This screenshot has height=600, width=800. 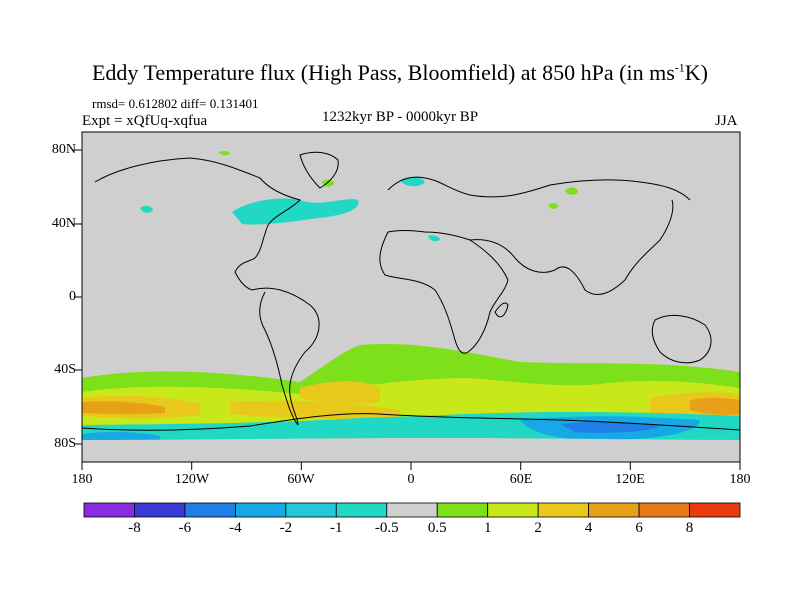 I want to click on period-label: 1232kyr BP - 0000kyr BP, so click(x=400, y=117).